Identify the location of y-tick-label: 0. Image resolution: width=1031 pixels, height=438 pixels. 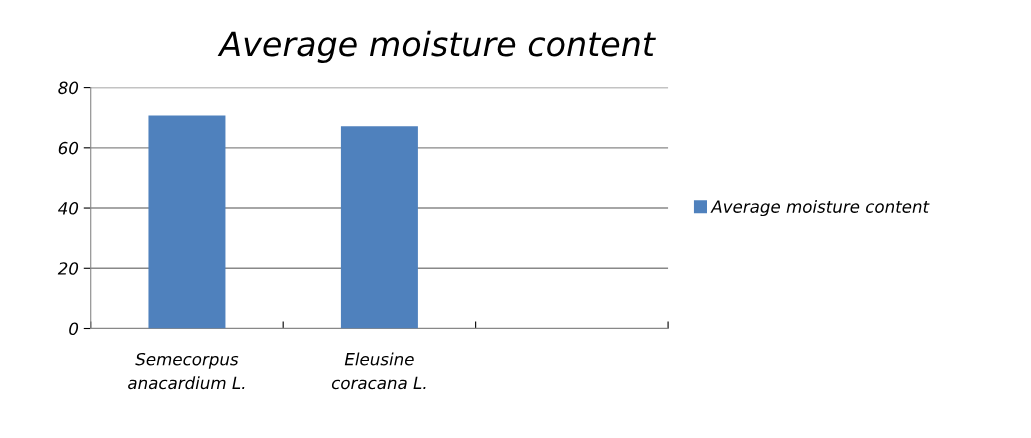
(74, 329).